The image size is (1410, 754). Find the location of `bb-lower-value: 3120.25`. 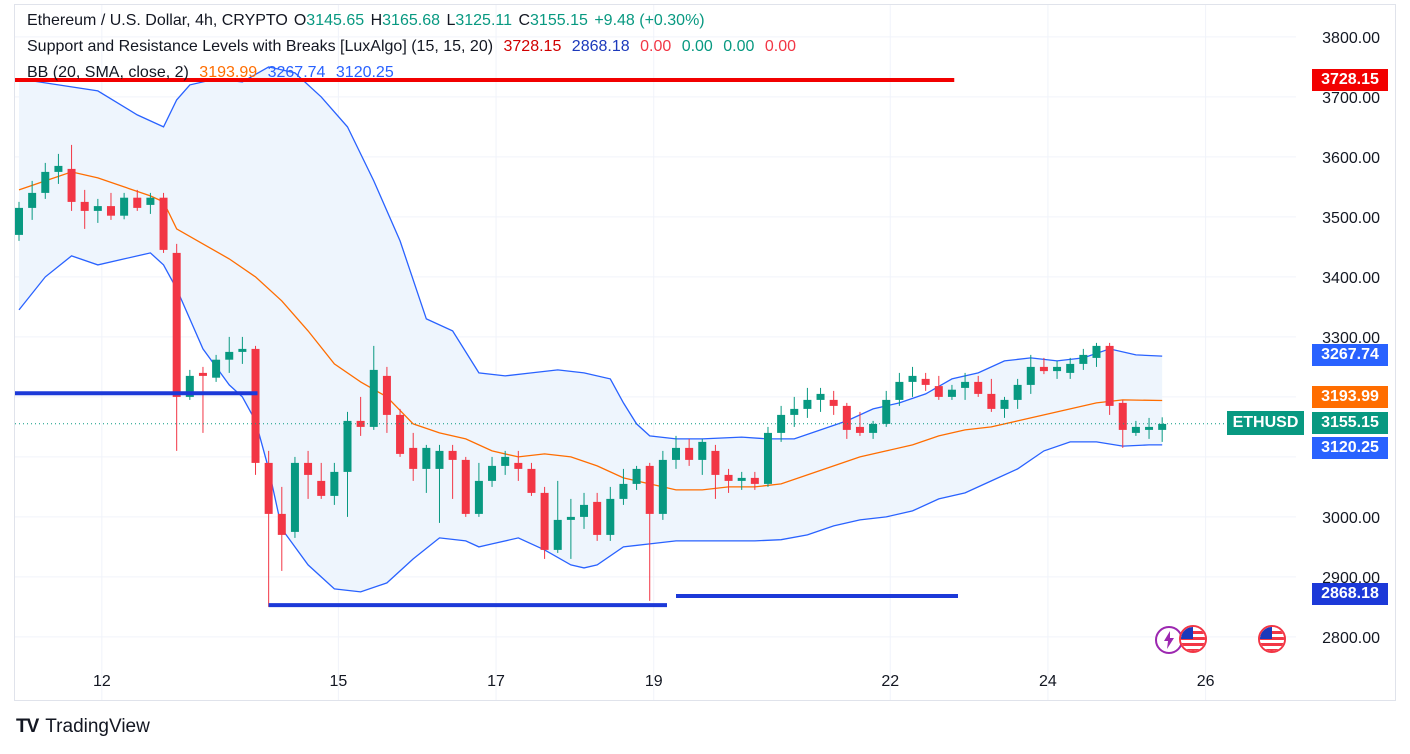

bb-lower-value: 3120.25 is located at coordinates (364, 72).